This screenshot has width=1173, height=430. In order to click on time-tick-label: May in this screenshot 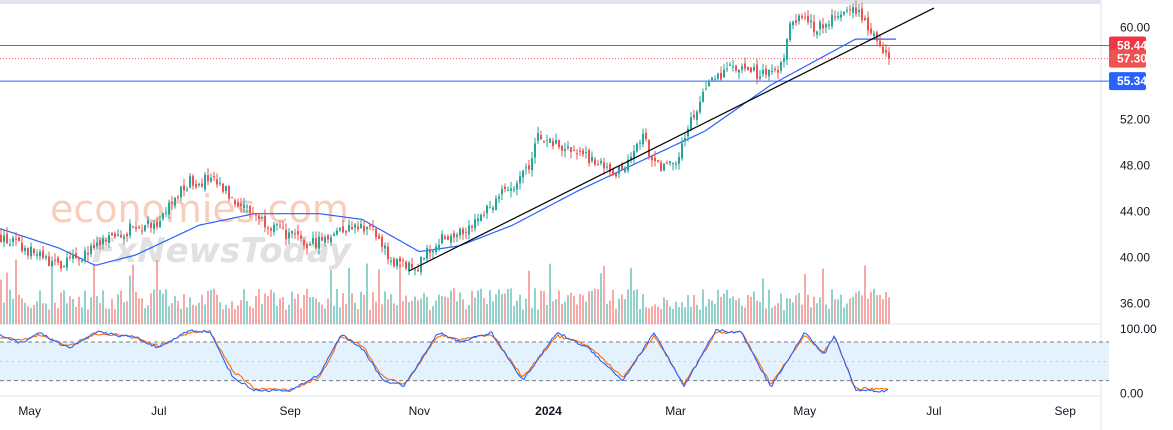, I will do `click(804, 411)`.